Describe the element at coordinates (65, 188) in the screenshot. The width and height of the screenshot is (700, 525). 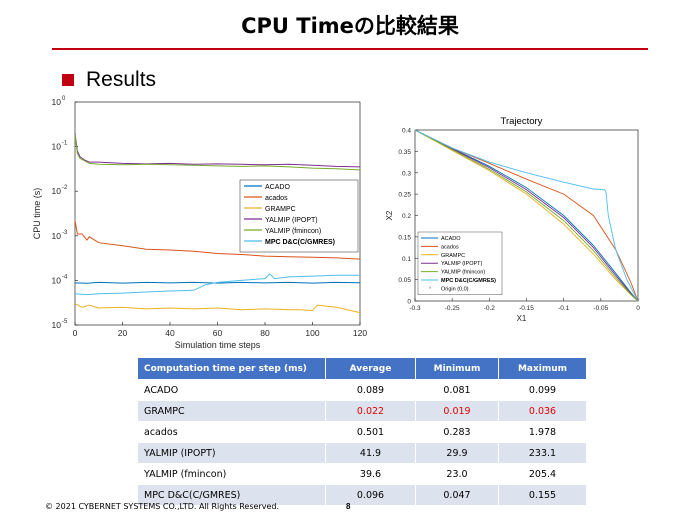
I see `y-tick-label-exponent: -2` at that location.